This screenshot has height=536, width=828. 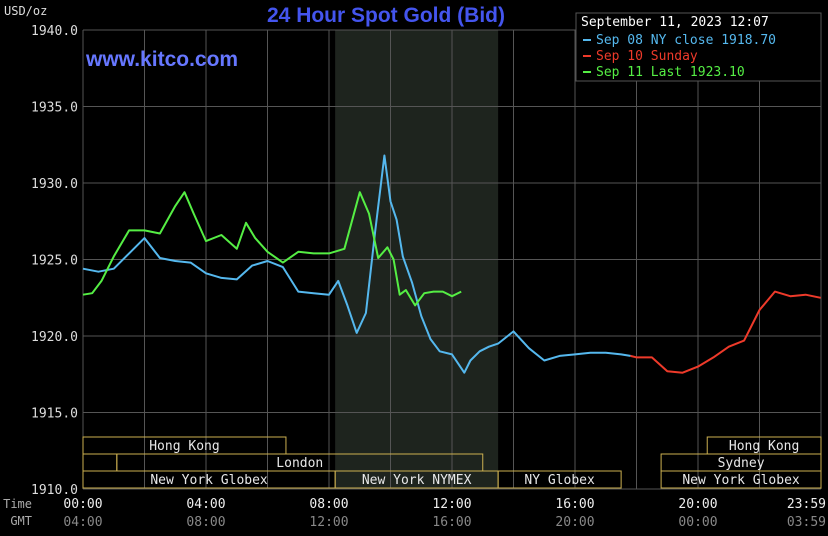 I want to click on x-tick-label-gmt: 12:00, so click(x=328, y=522).